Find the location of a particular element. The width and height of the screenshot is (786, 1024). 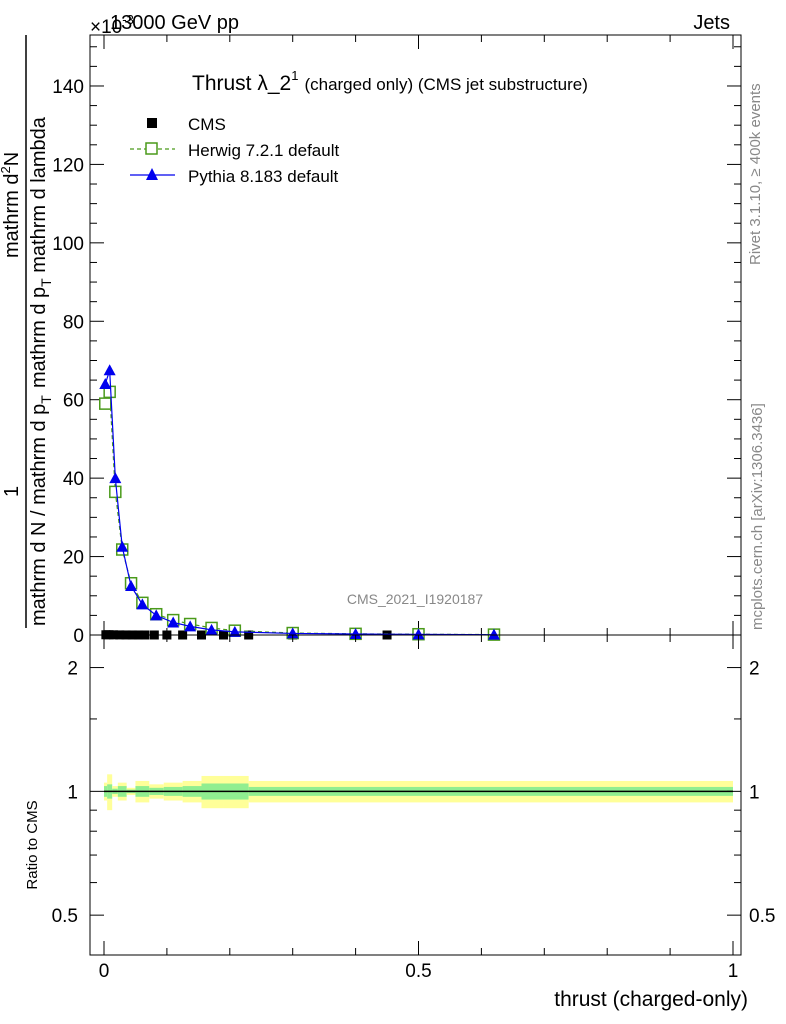

main-ylabel: 1 mathrm d N / mathrm d pT is located at coordinates (27, 331).